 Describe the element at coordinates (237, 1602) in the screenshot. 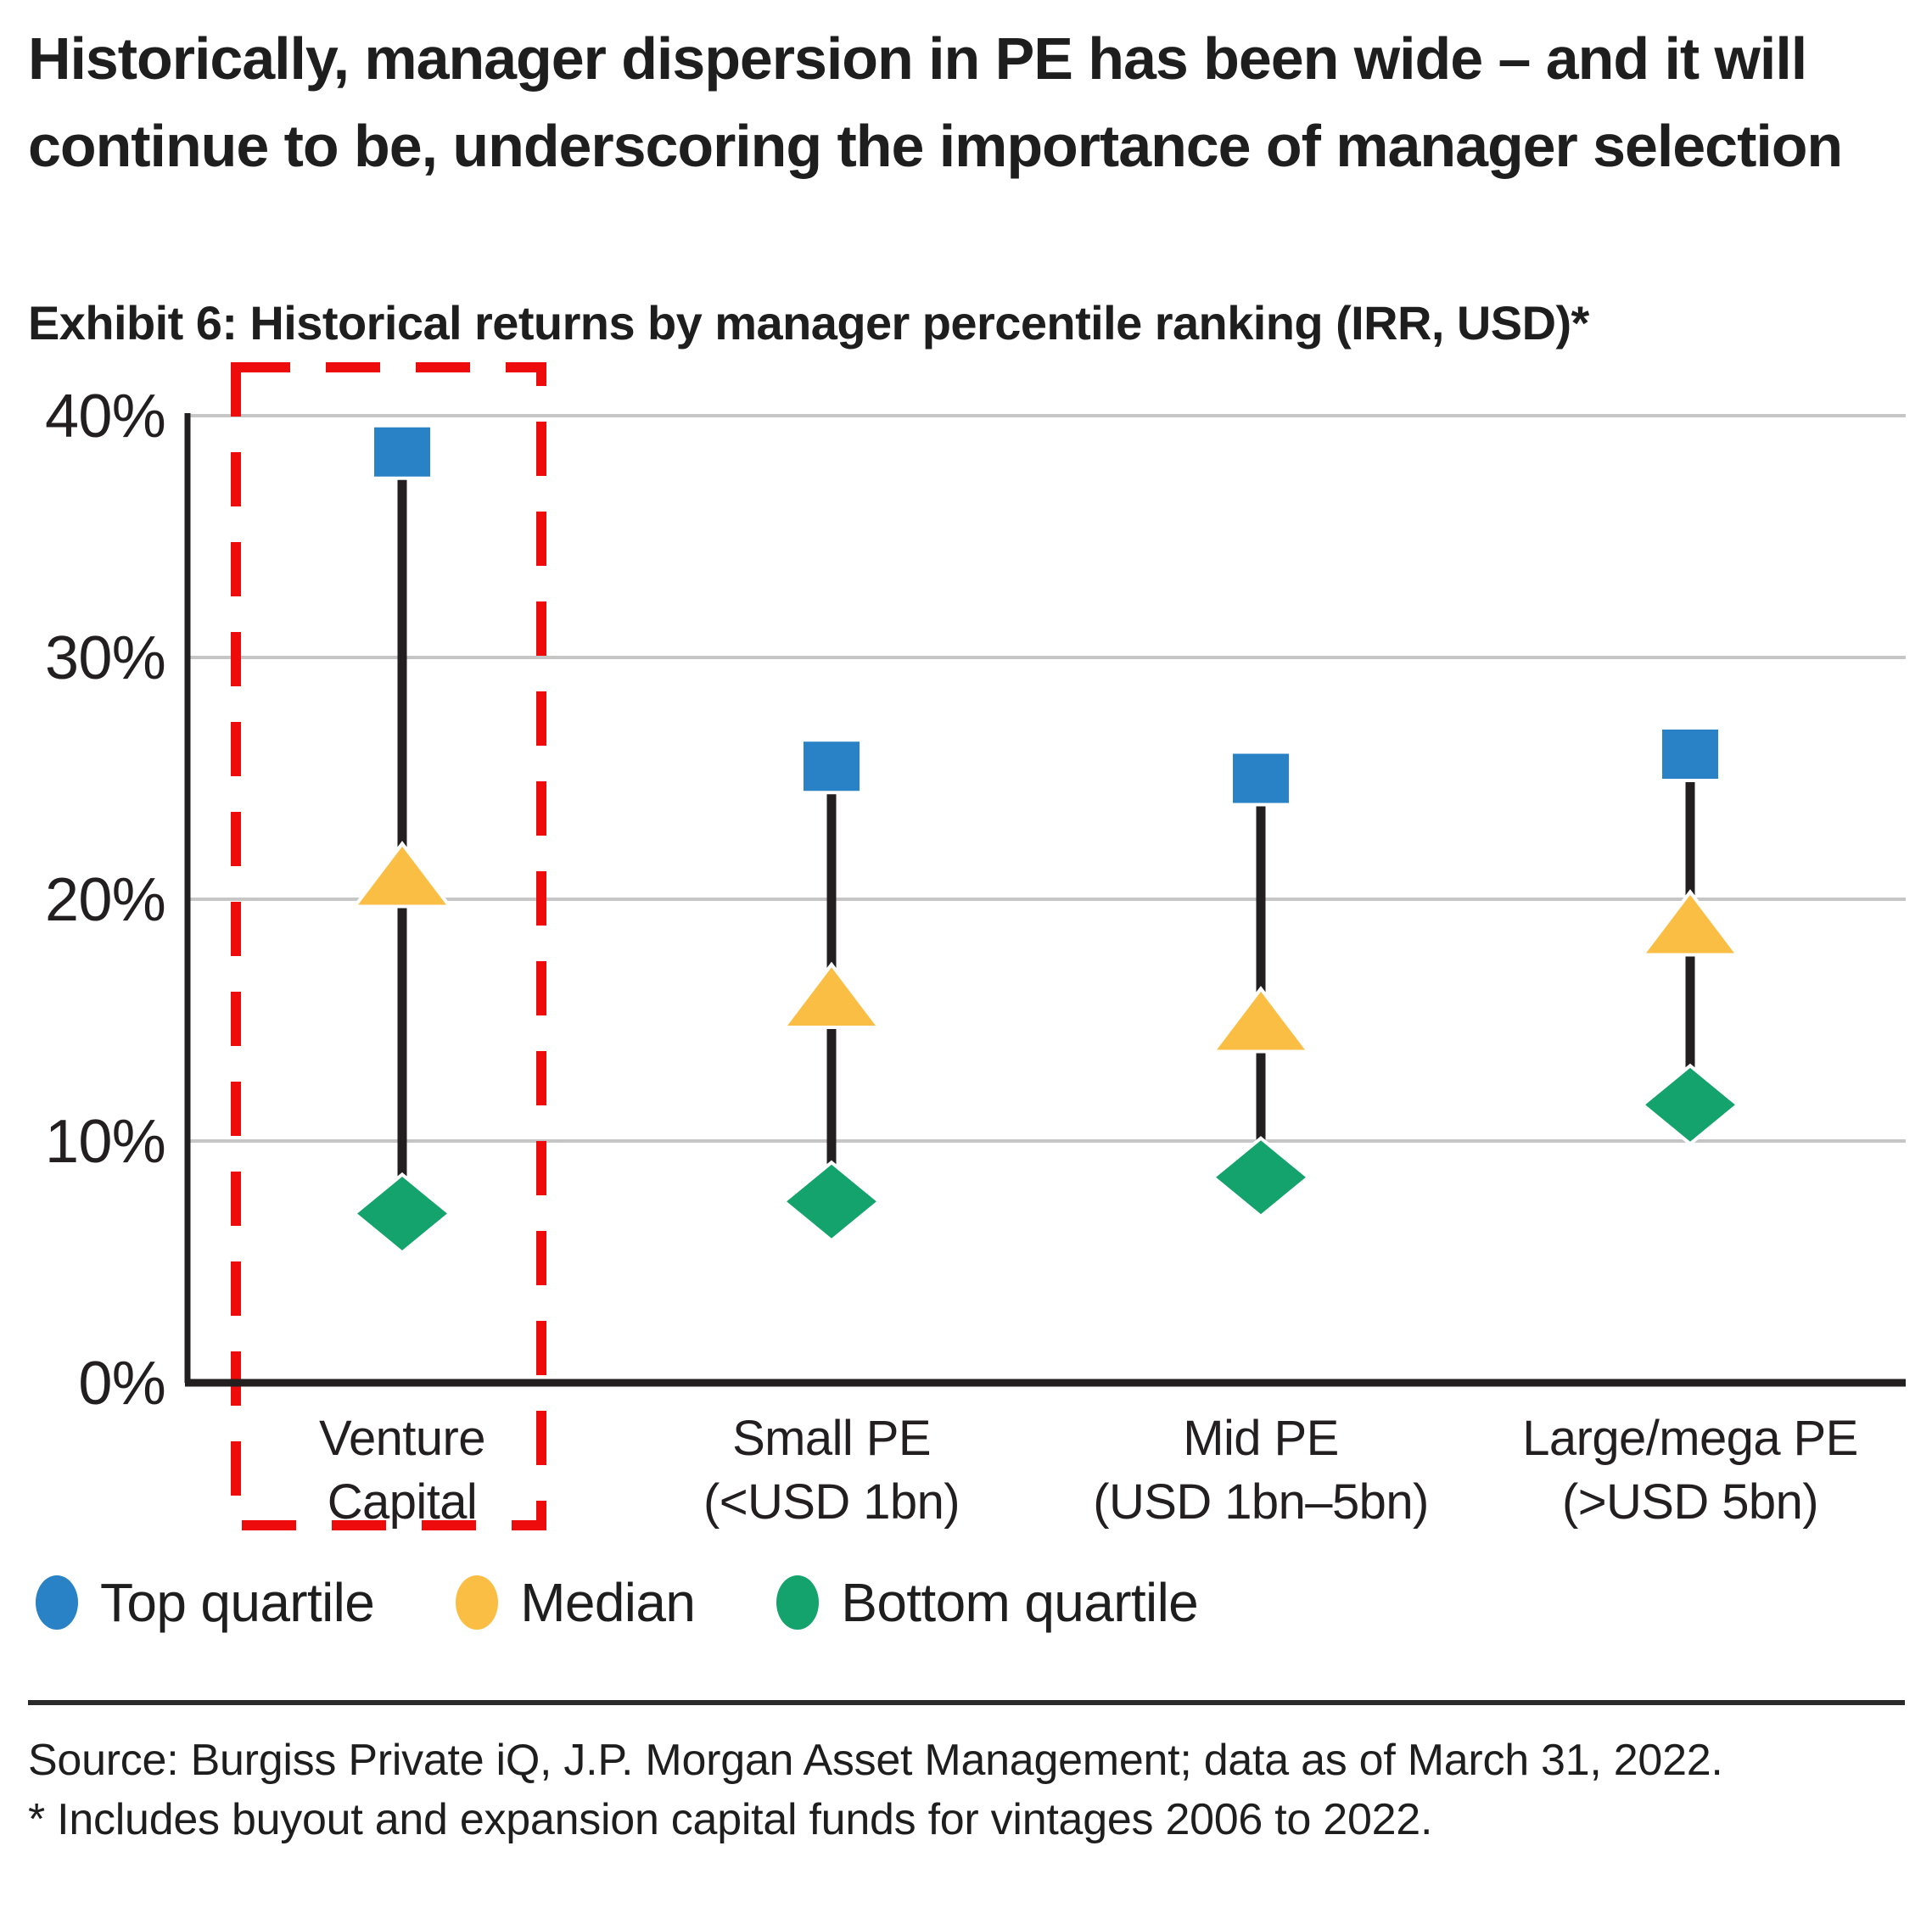

I see `legend-label: Top quartile` at that location.